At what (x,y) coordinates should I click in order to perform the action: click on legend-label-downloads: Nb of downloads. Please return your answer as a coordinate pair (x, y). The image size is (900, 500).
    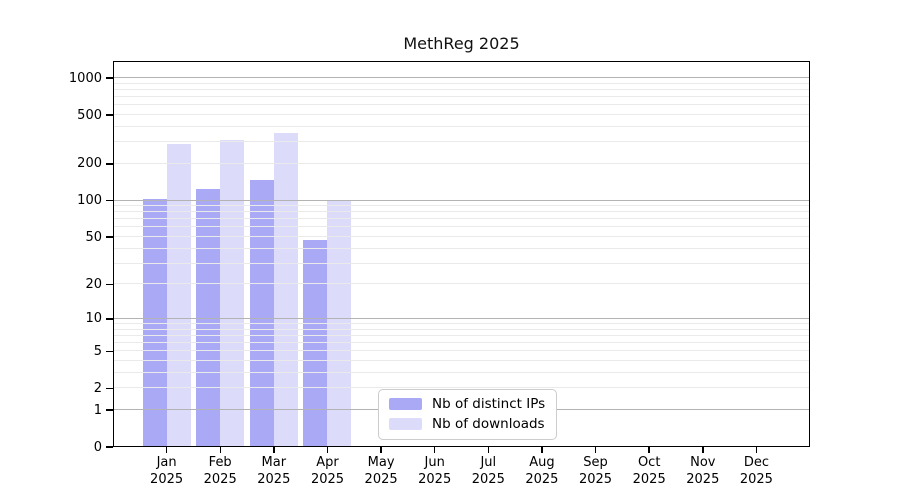
    Looking at the image, I should click on (488, 424).